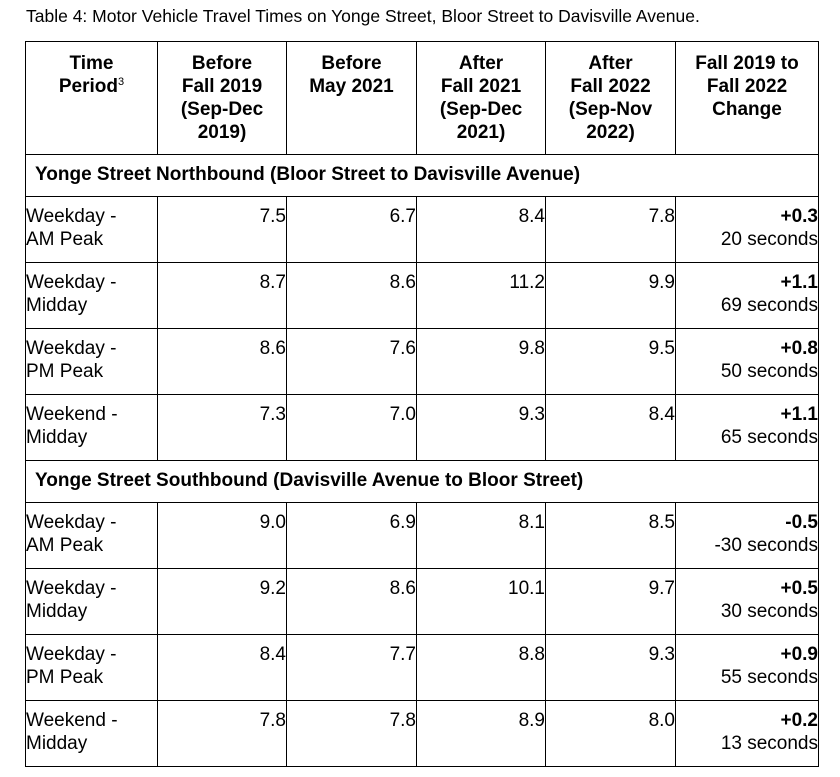 Image resolution: width=840 pixels, height=777 pixels. I want to click on after-fall-2022-cell: 8.5, so click(610, 535).